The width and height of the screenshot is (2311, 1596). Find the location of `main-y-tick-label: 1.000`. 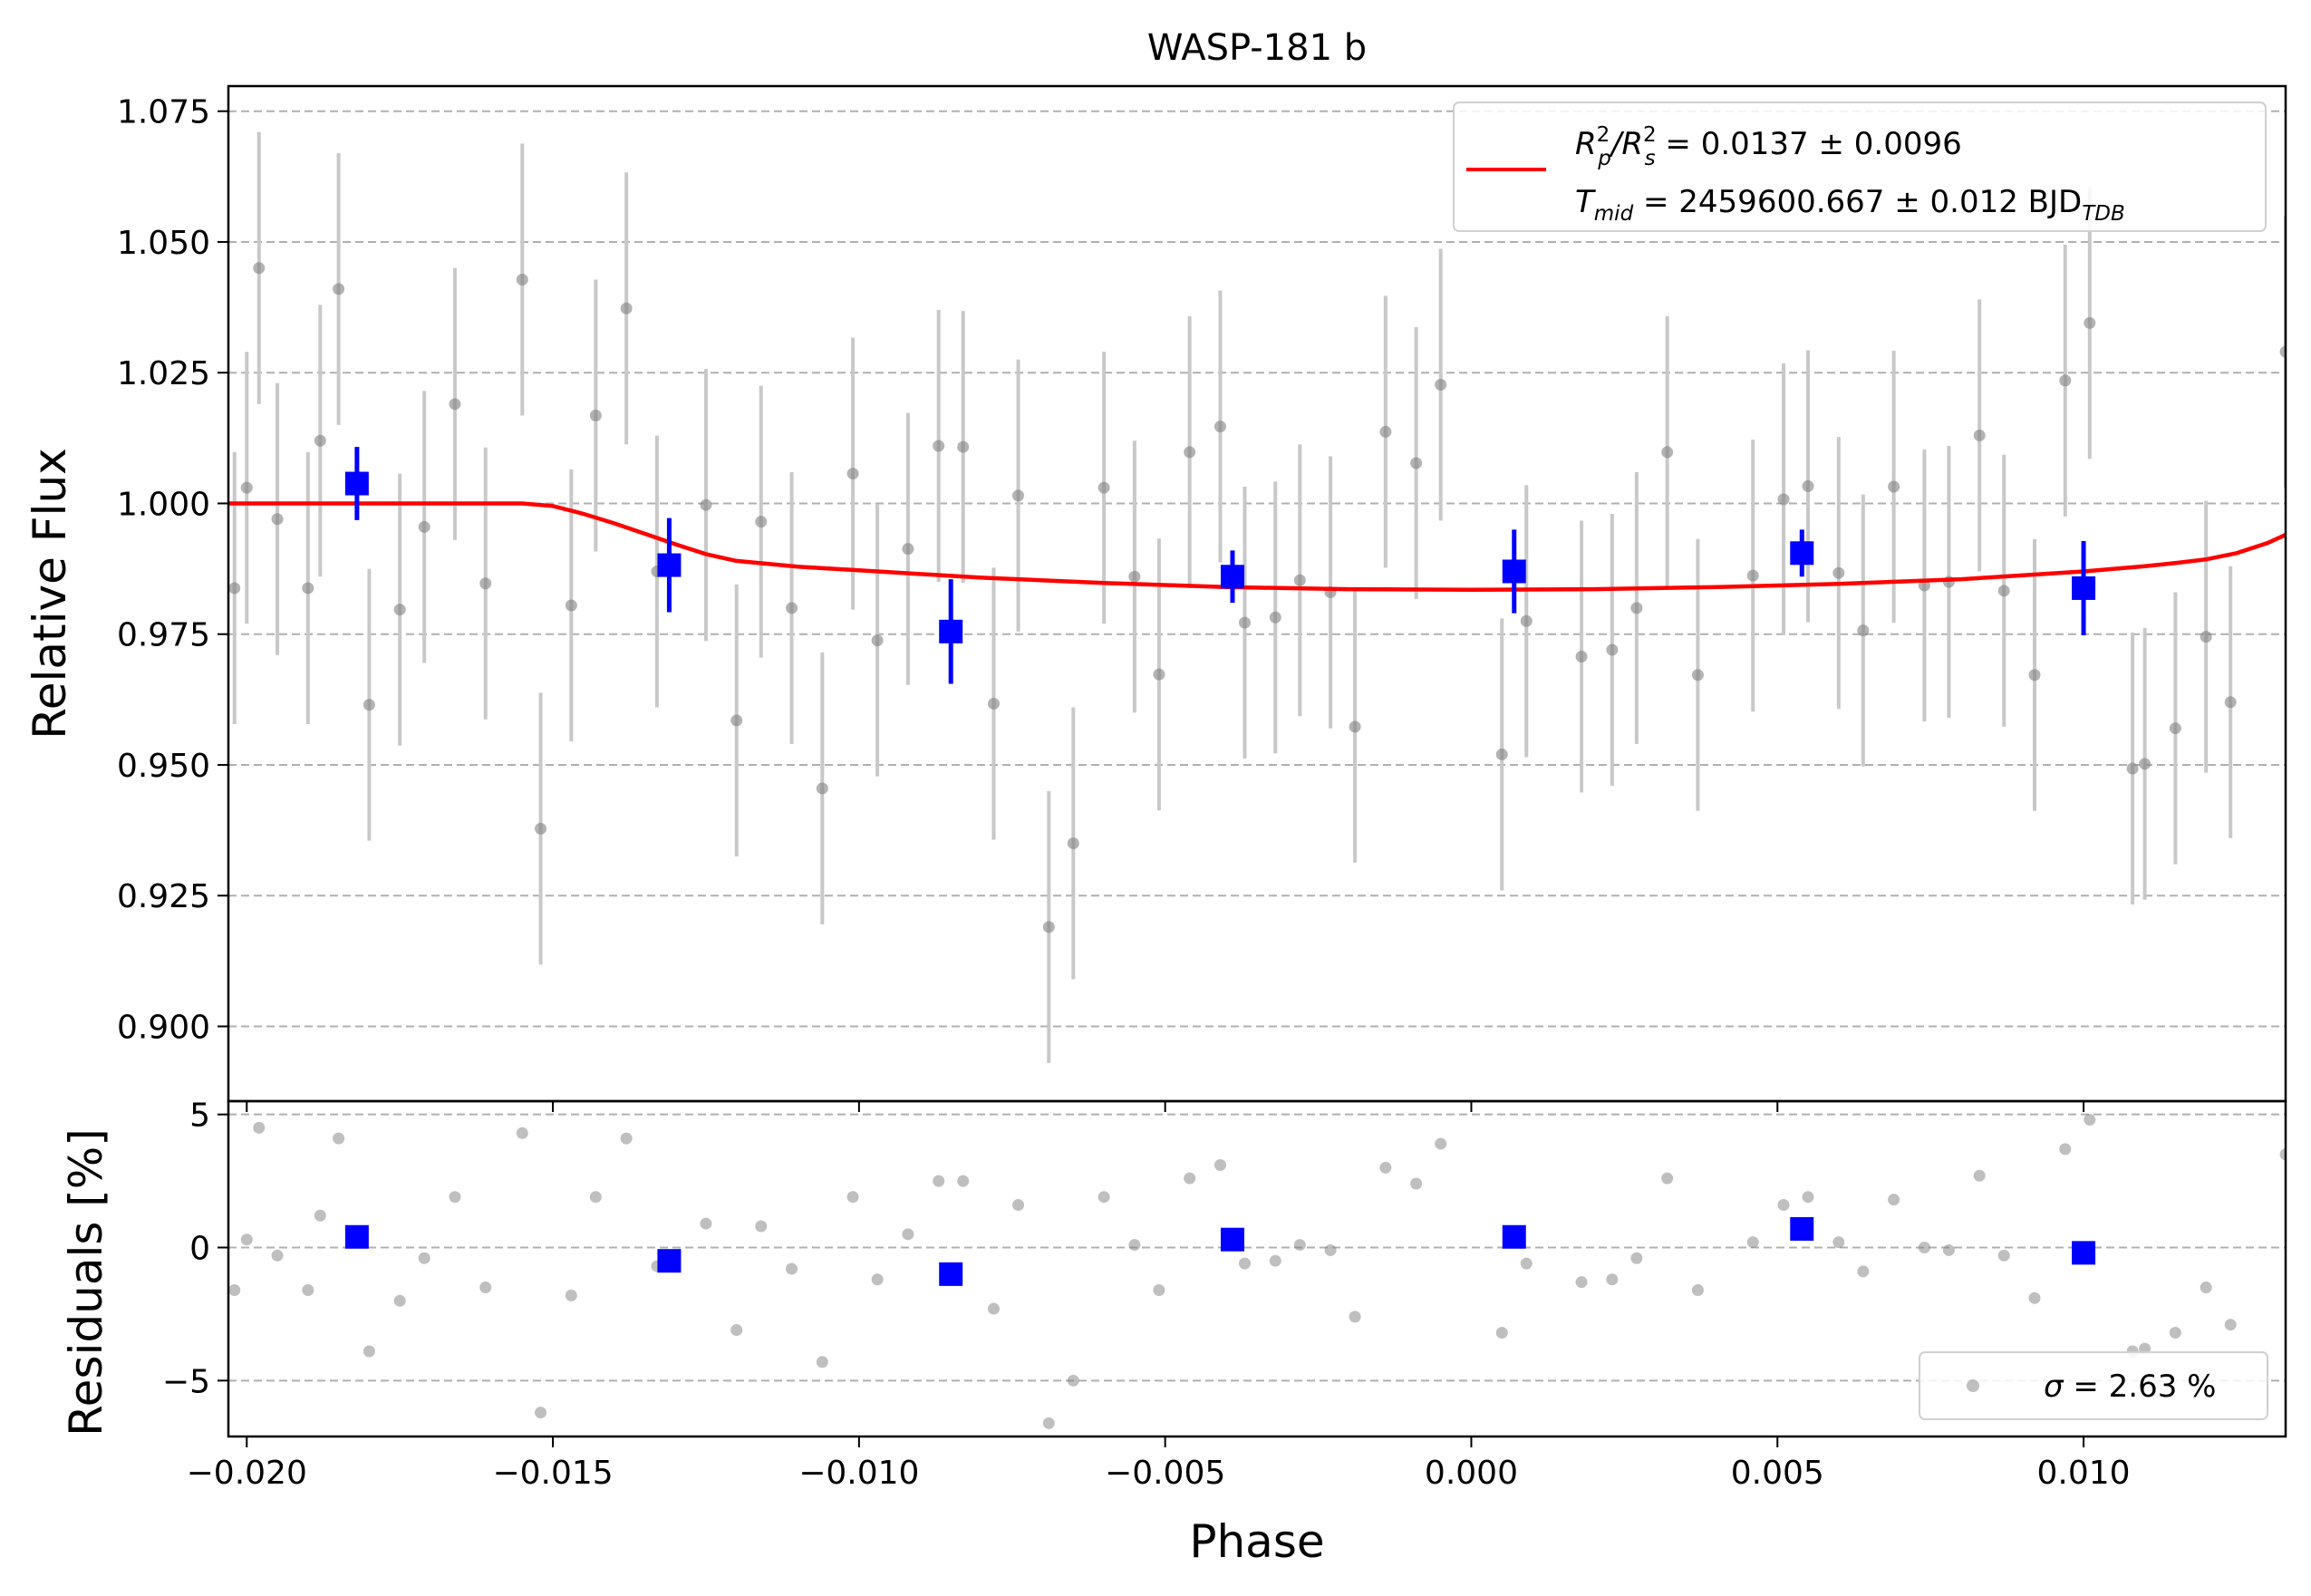

main-y-tick-label: 1.000 is located at coordinates (163, 504).